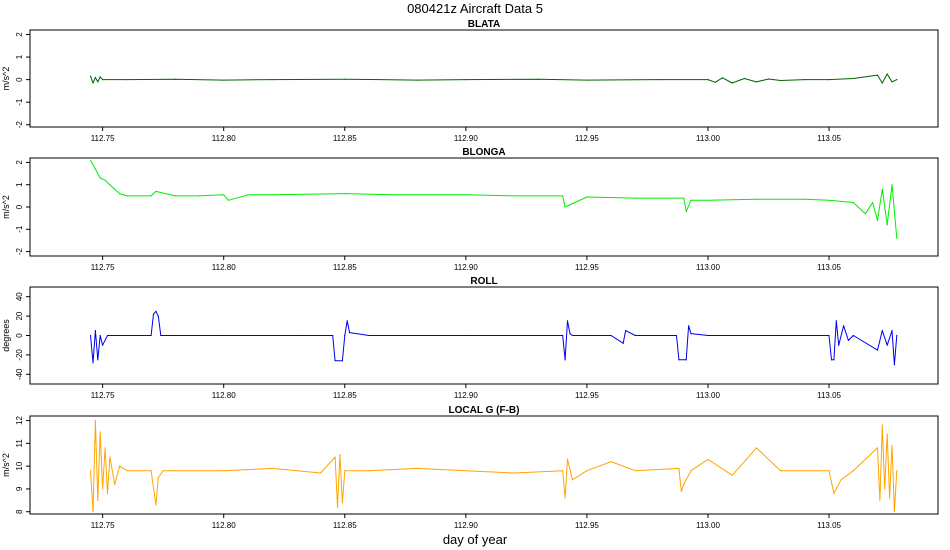 The height and width of the screenshot is (550, 950). Describe the element at coordinates (475, 539) in the screenshot. I see `figure-xlabel: day of year` at that location.